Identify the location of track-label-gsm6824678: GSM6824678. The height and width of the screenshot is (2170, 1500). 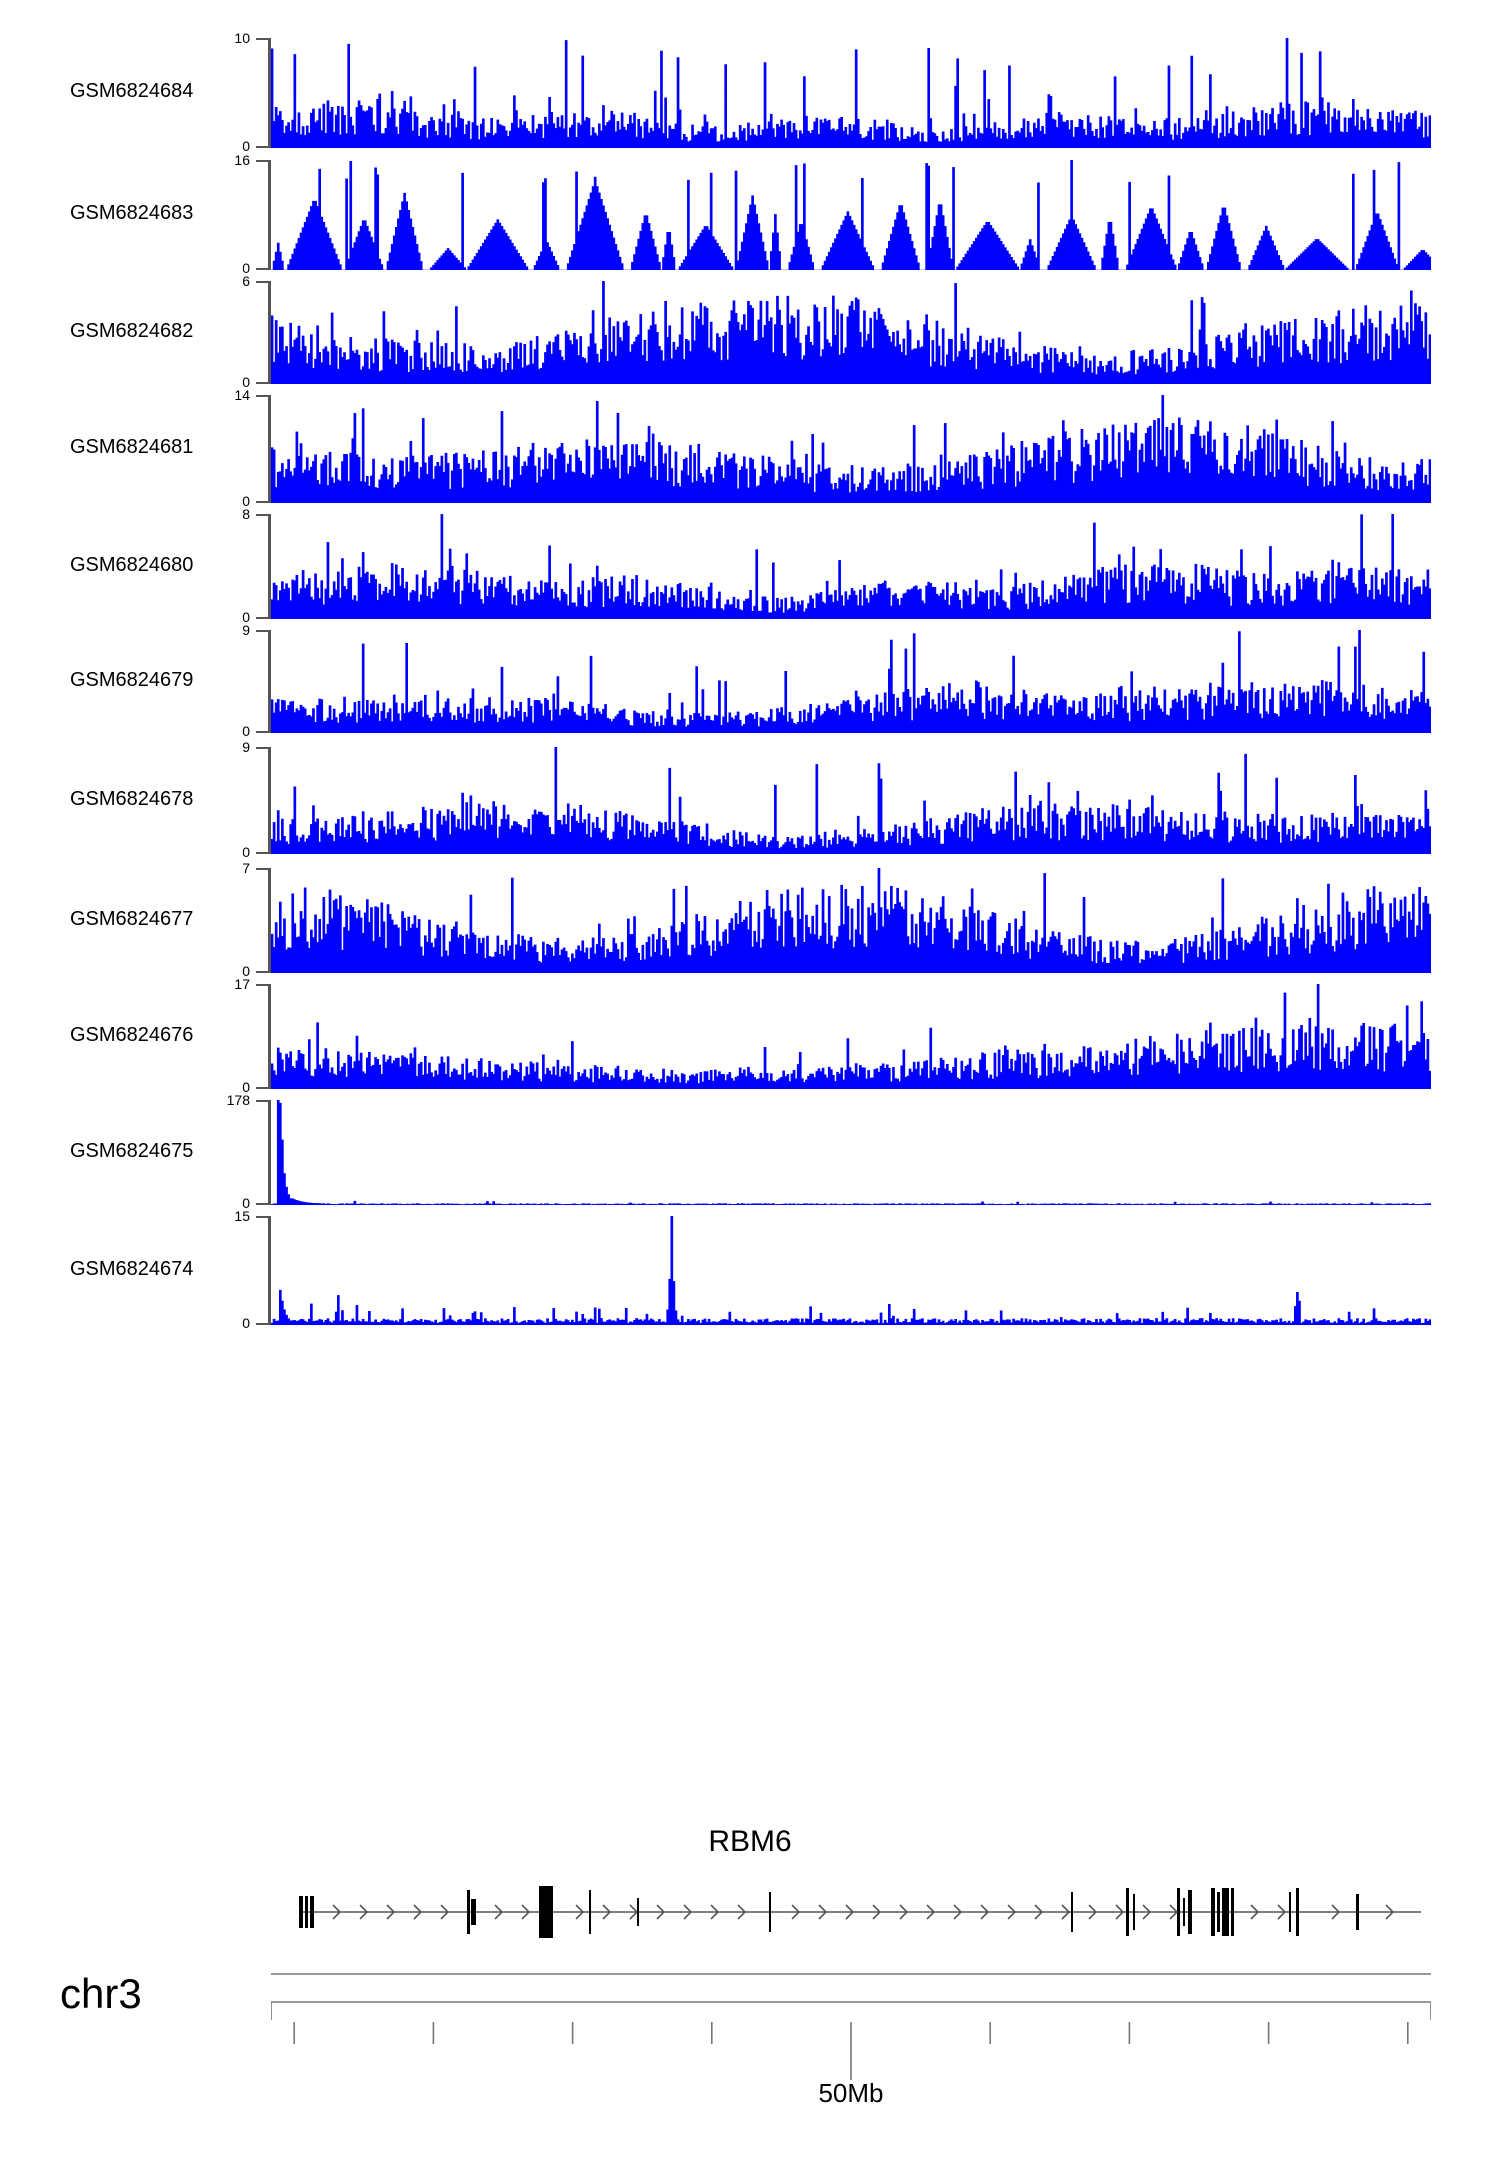
(132, 799).